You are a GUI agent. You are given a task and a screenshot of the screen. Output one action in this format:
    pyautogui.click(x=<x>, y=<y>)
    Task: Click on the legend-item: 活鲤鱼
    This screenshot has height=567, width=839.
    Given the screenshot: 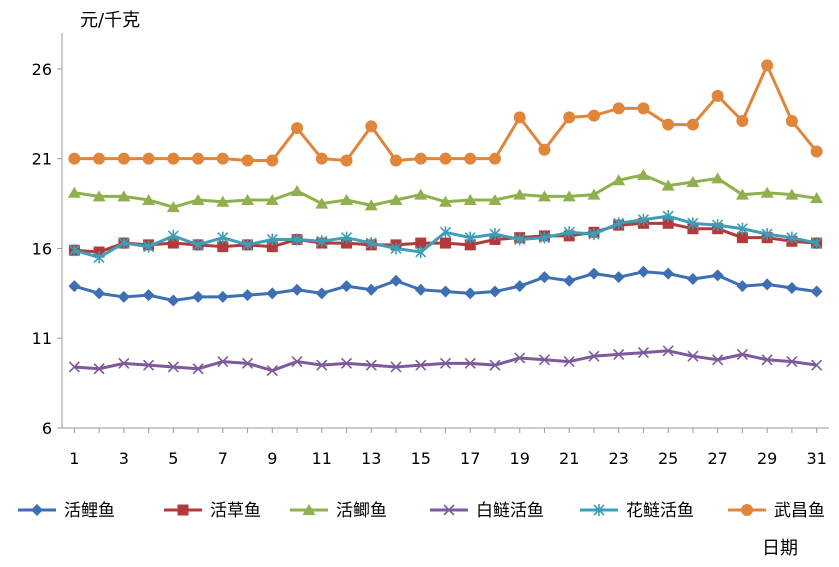 What is the action you would take?
    pyautogui.click(x=66, y=511)
    